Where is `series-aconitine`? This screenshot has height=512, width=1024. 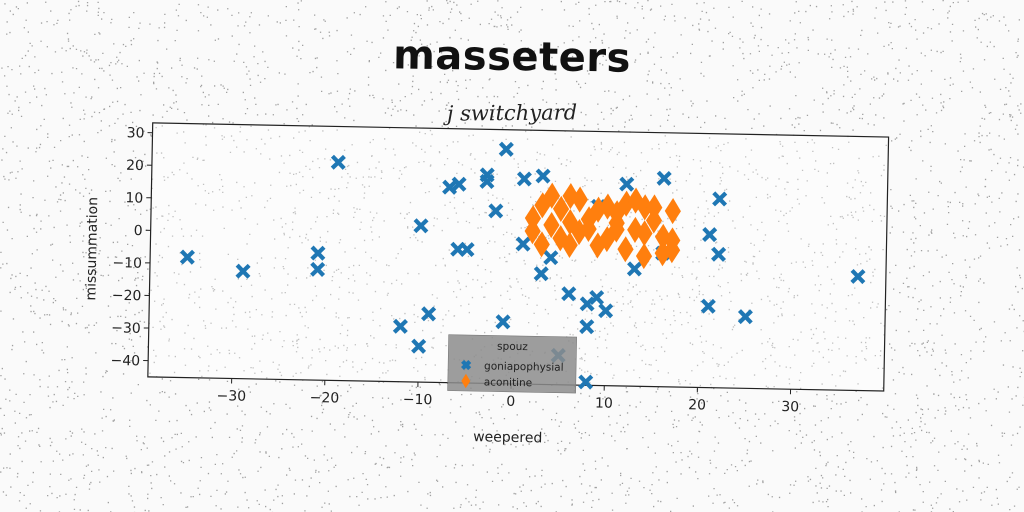 series-aconitine is located at coordinates (602, 226).